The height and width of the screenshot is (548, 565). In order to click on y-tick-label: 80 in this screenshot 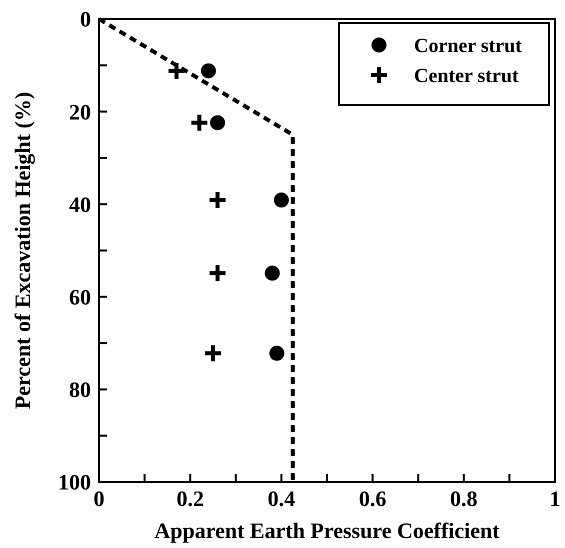, I will do `click(80, 389)`.